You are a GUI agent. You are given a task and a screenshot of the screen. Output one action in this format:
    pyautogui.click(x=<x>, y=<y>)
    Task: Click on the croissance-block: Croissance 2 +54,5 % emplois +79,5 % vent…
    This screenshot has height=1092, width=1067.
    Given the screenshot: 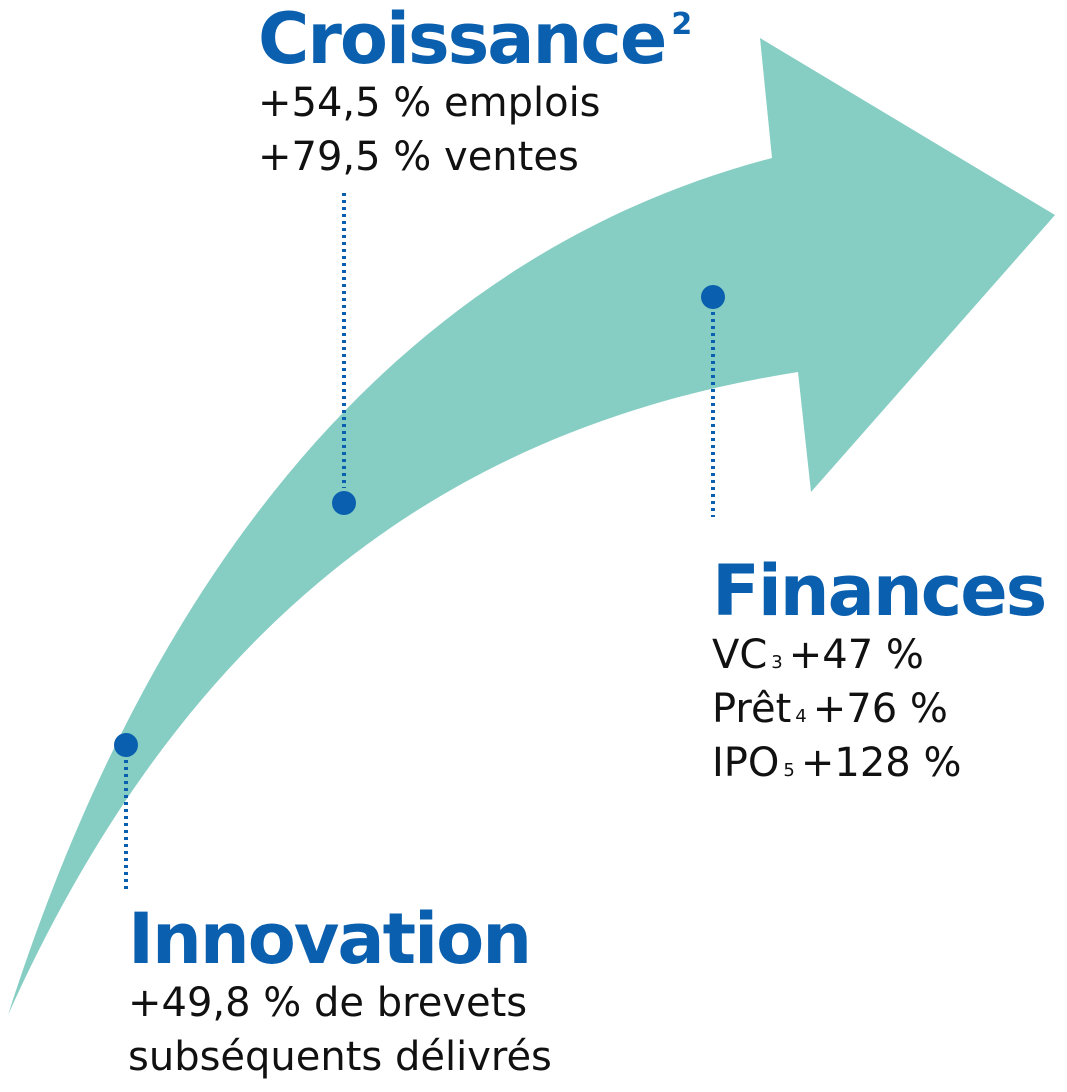 What is the action you would take?
    pyautogui.click(x=475, y=94)
    